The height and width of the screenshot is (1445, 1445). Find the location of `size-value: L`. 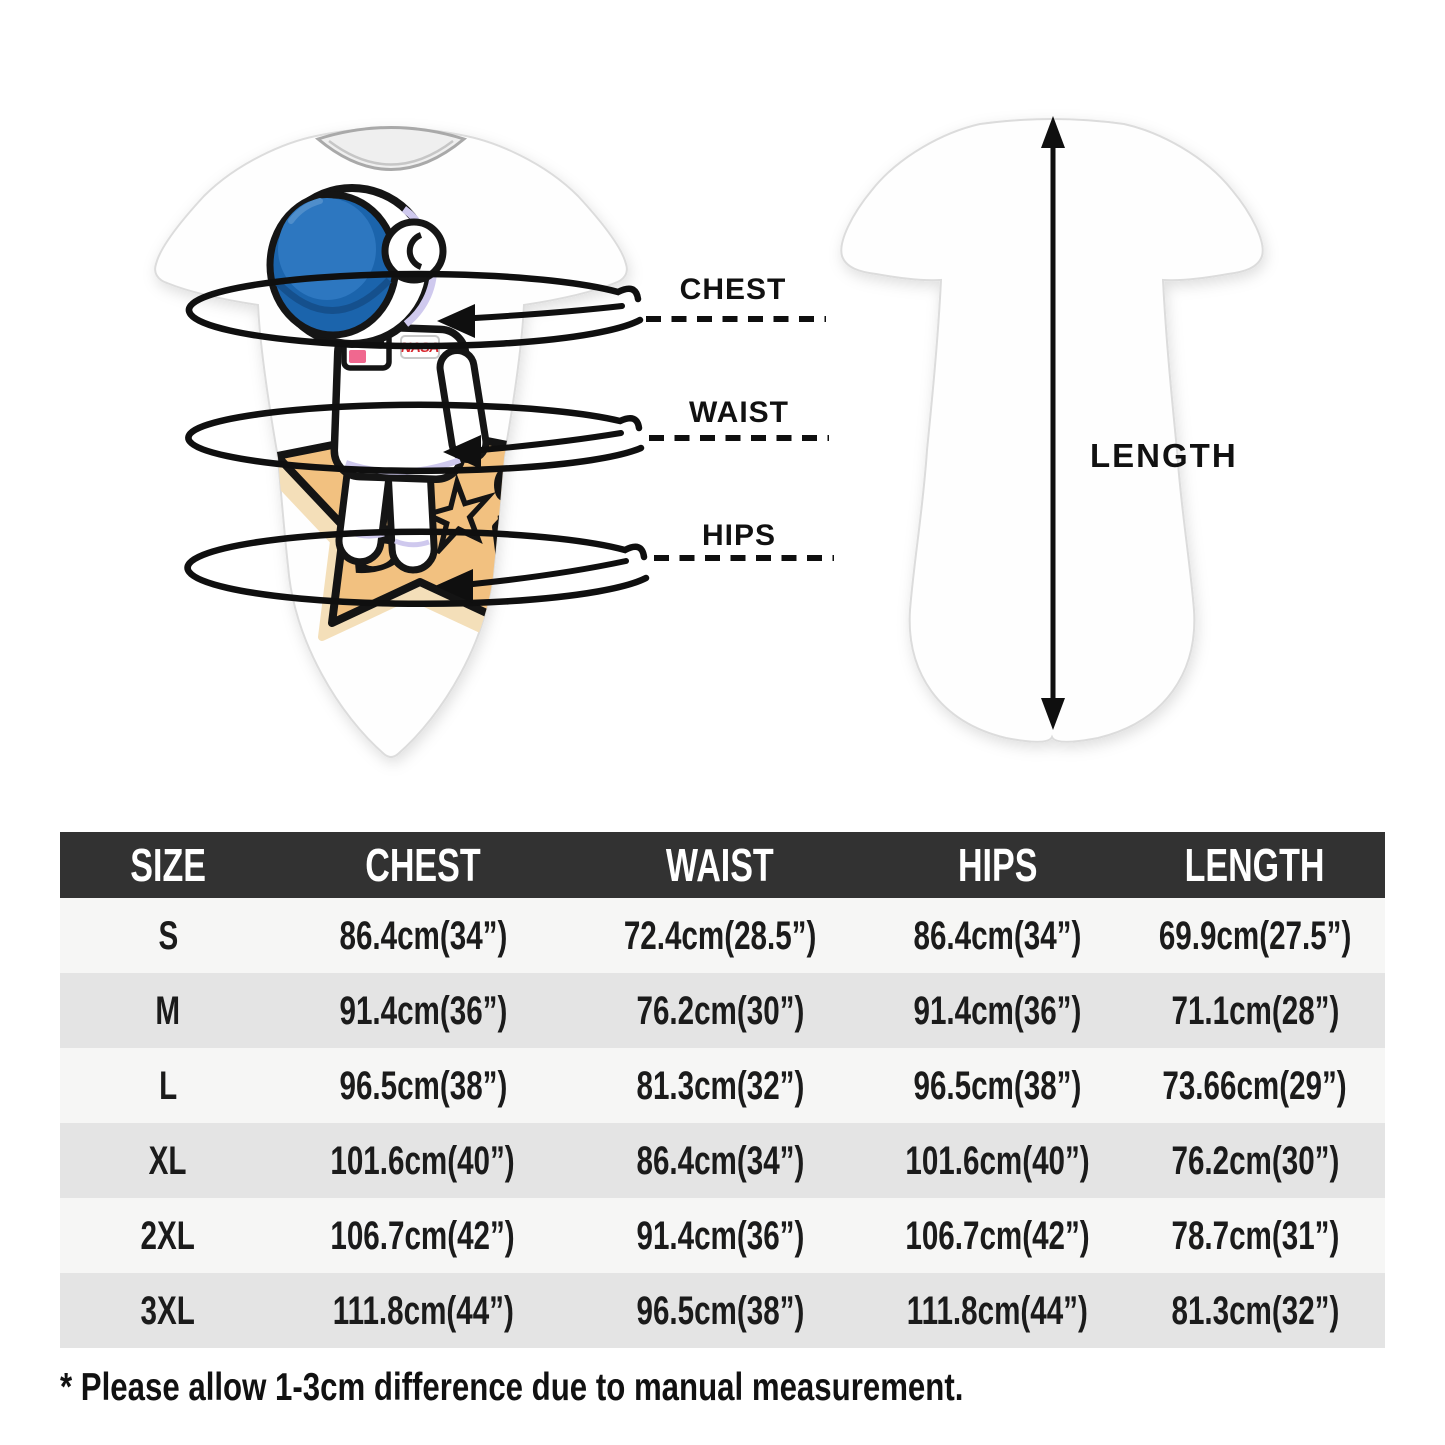

size-value: L is located at coordinates (168, 1085).